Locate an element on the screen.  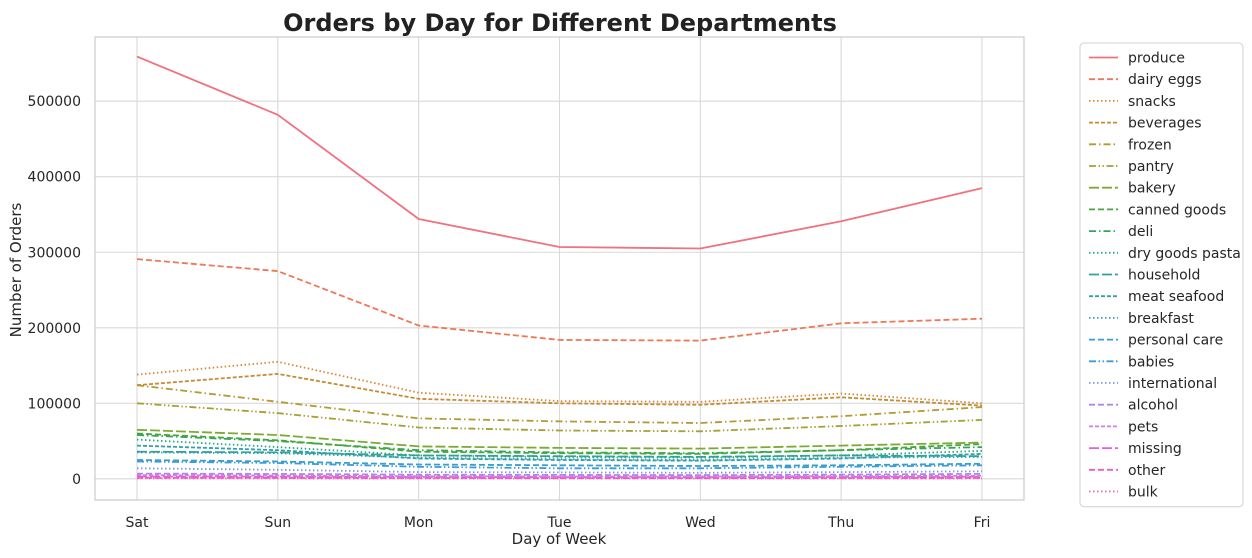
chart-title: Orders by Day for Different Departments is located at coordinates (560, 23).